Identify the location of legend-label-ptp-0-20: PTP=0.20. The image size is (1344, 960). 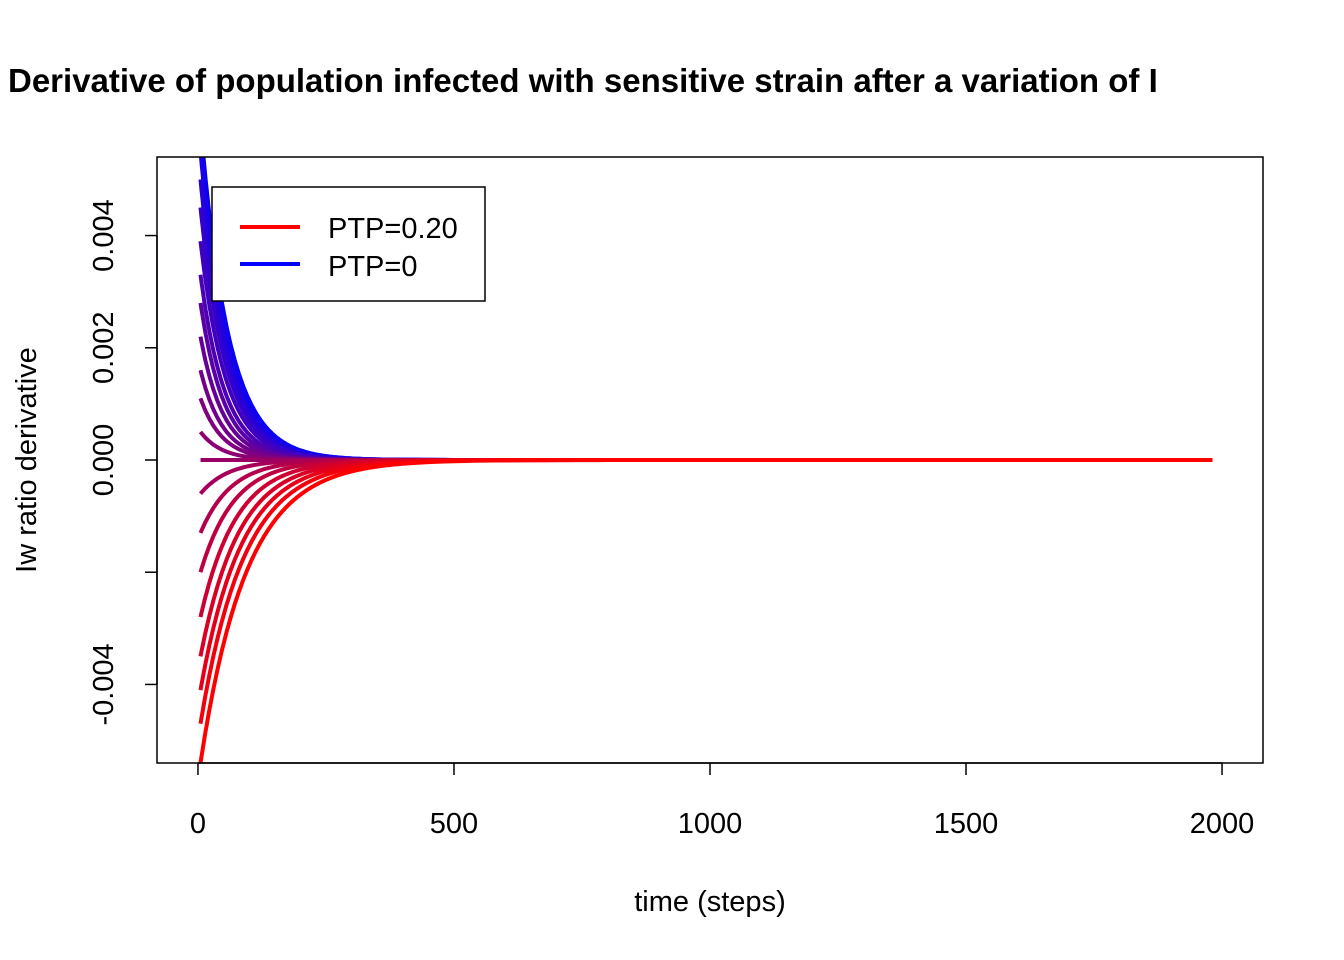
(393, 229).